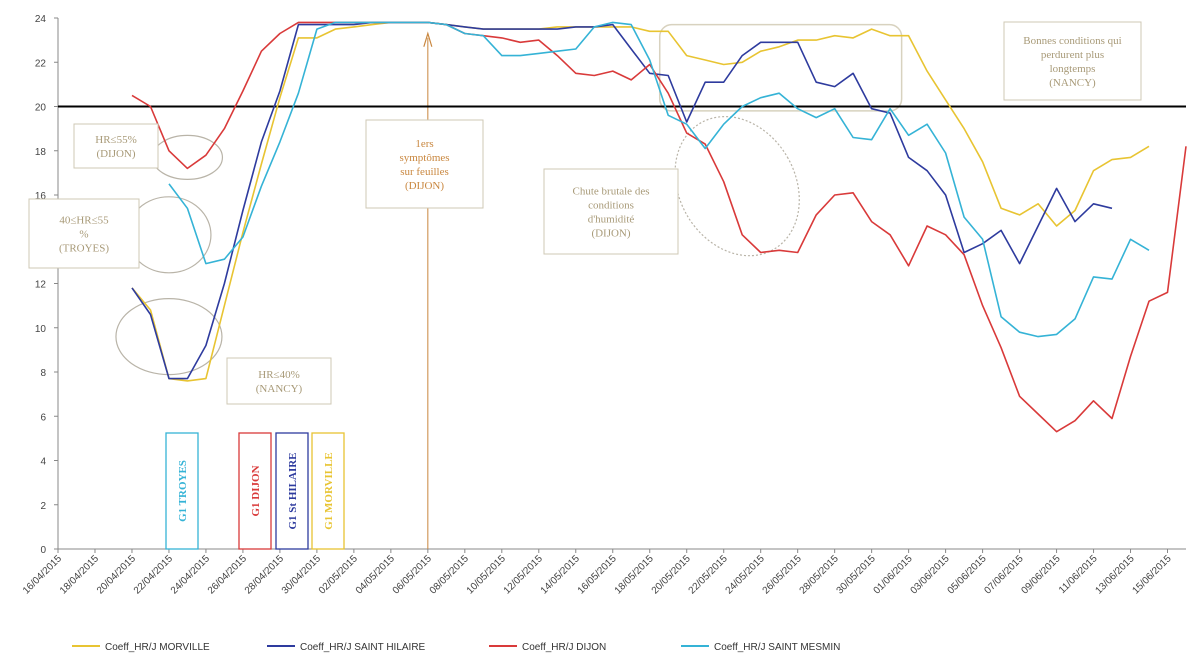 The image size is (1190, 662). I want to click on y-tick-label: 2, so click(43, 506).